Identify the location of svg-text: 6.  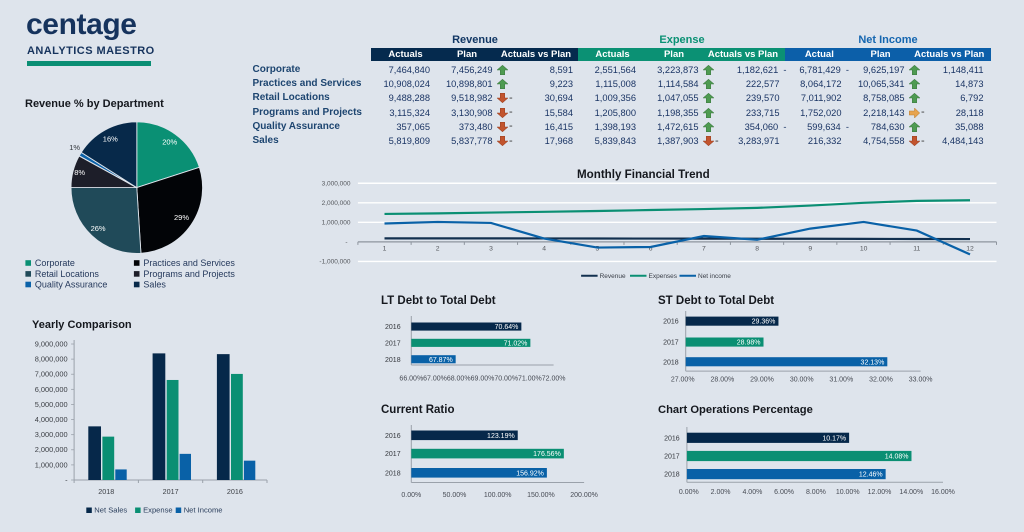
(651, 248).